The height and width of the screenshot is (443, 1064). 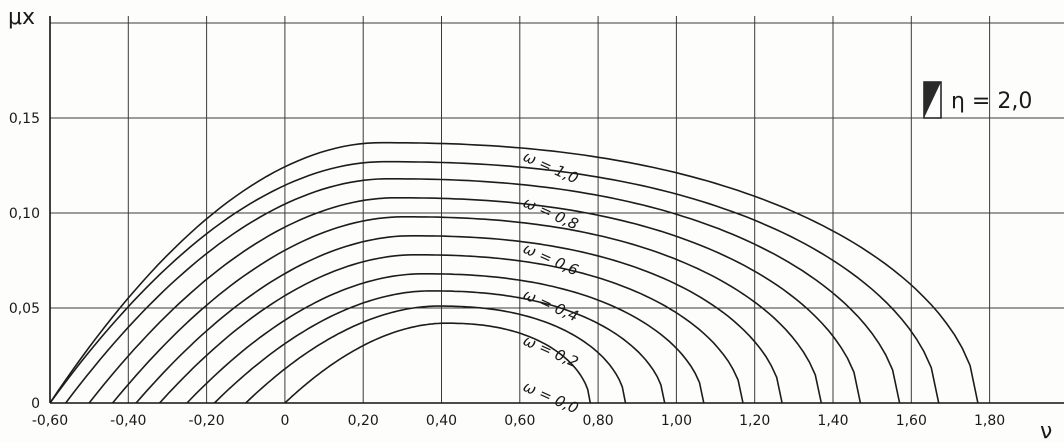 I want to click on x-tick-label: 0,80, so click(x=598, y=421).